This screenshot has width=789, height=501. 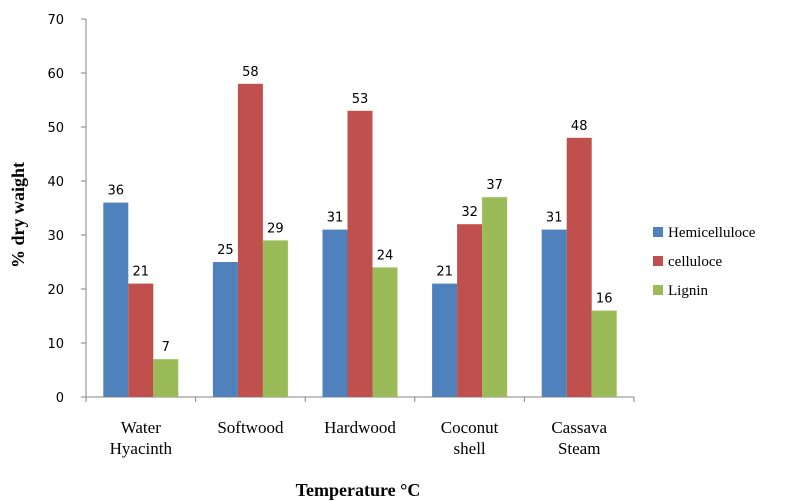 I want to click on x-tick-label-line: Hardwood, so click(x=360, y=427).